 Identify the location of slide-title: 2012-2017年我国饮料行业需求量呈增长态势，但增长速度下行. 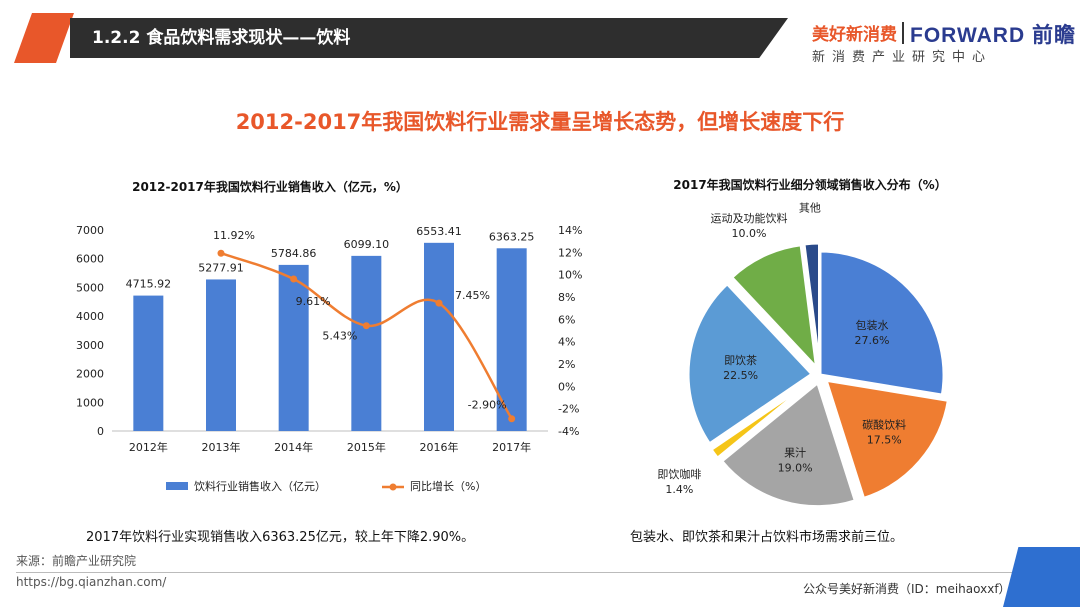
(540, 122).